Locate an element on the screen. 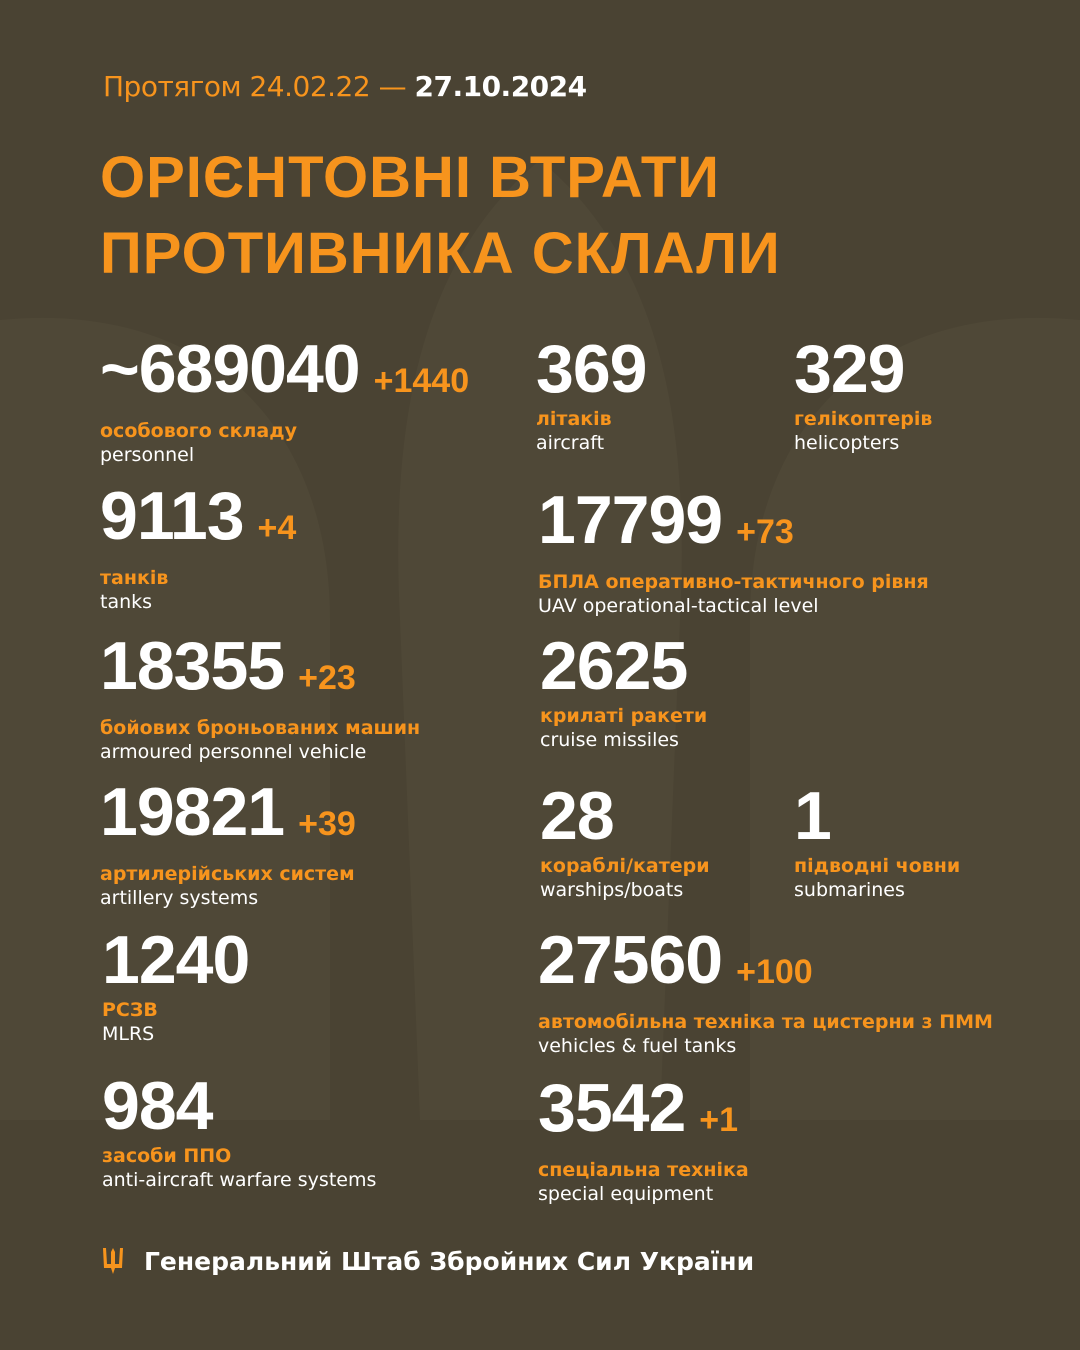 The height and width of the screenshot is (1350, 1080). stat-delta: +4 is located at coordinates (277, 528).